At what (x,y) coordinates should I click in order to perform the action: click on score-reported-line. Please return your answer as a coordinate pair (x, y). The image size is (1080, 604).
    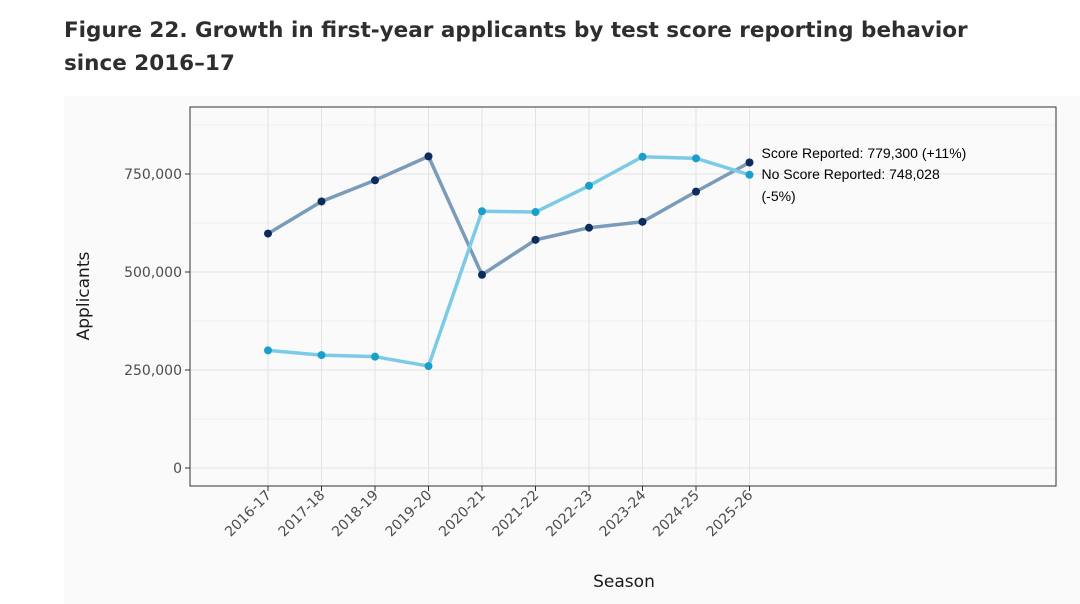
    Looking at the image, I should click on (509, 215).